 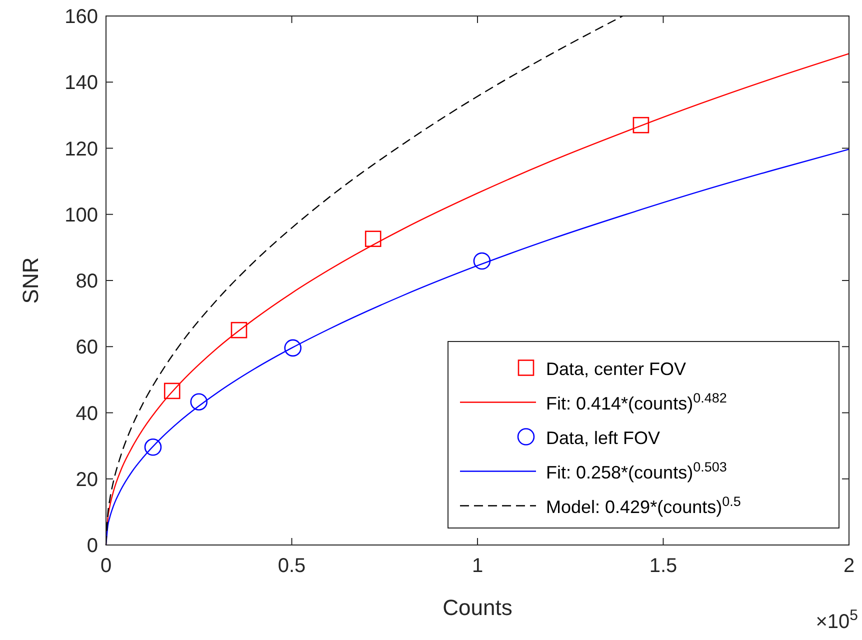 I want to click on legend-label: Data, center FOV, so click(x=616, y=368).